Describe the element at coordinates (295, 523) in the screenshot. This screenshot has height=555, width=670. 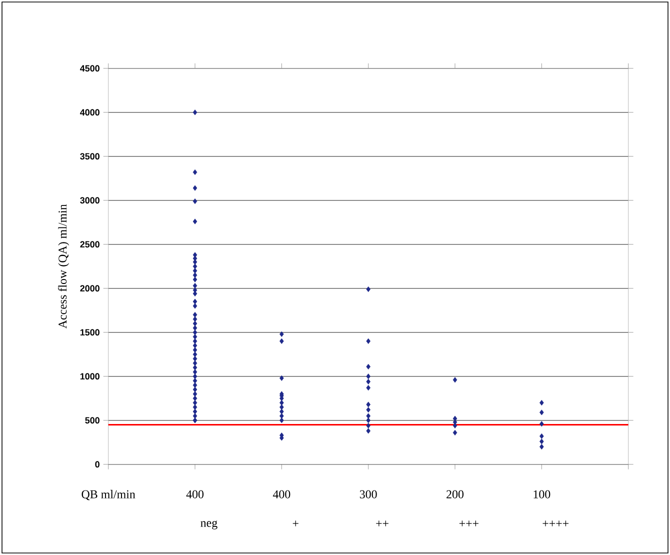
I see `x-tick-label: +` at that location.